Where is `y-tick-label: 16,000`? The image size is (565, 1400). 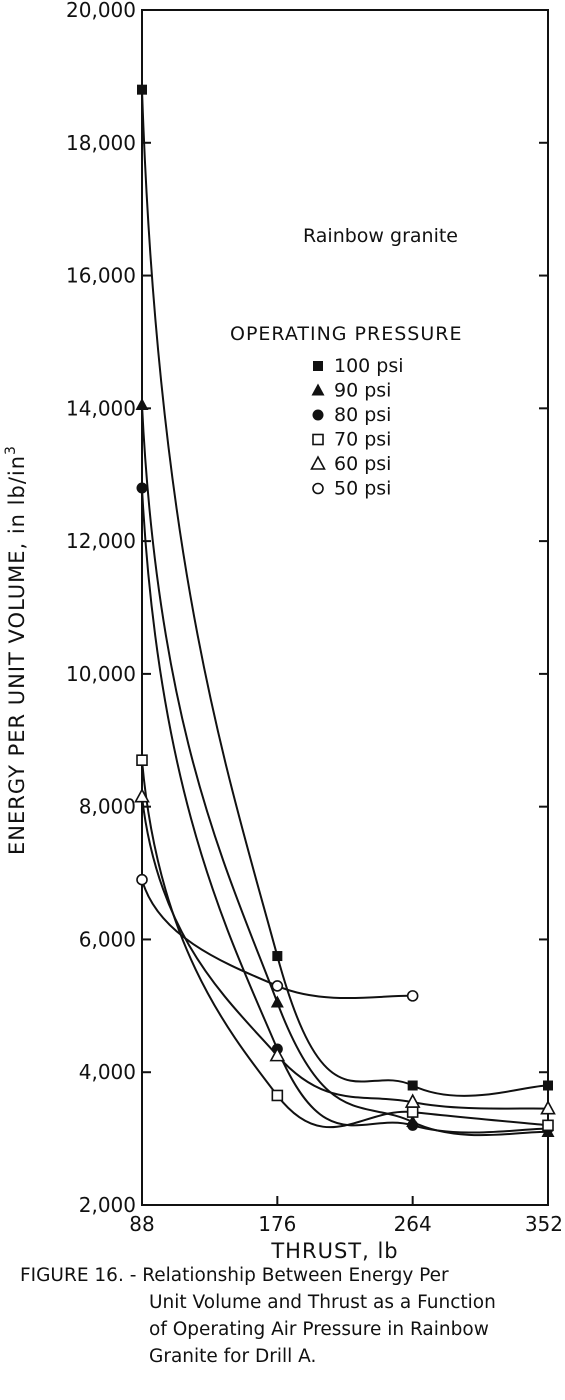
y-tick-label: 16,000 is located at coordinates (101, 276).